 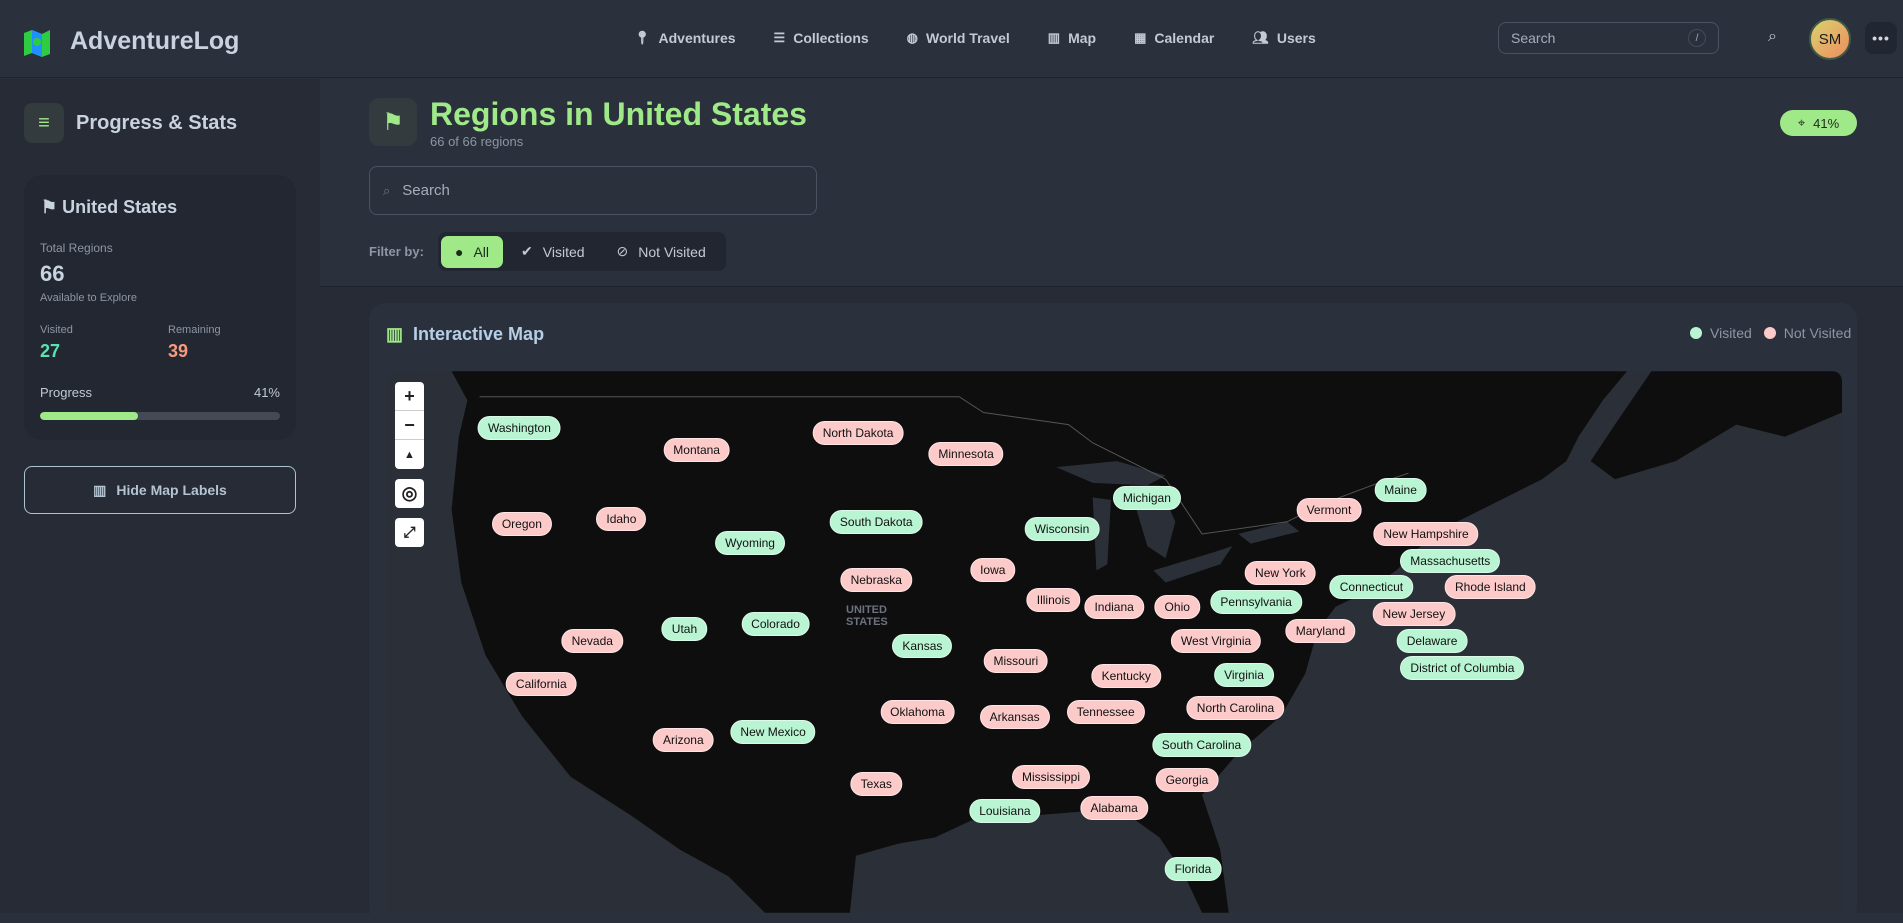 What do you see at coordinates (683, 740) in the screenshot?
I see `region-label: Arizona` at bounding box center [683, 740].